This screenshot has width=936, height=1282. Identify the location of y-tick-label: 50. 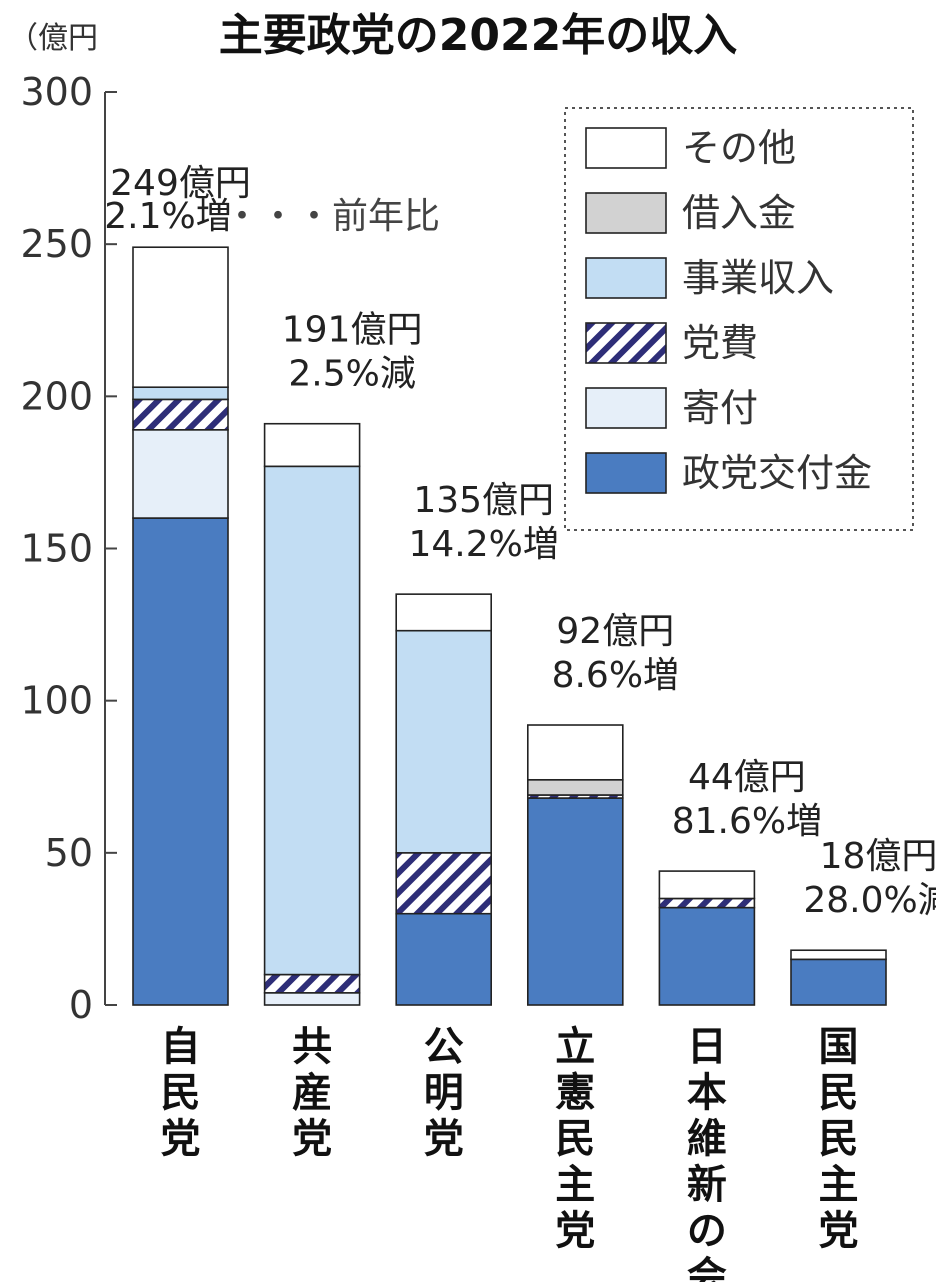
(69, 853).